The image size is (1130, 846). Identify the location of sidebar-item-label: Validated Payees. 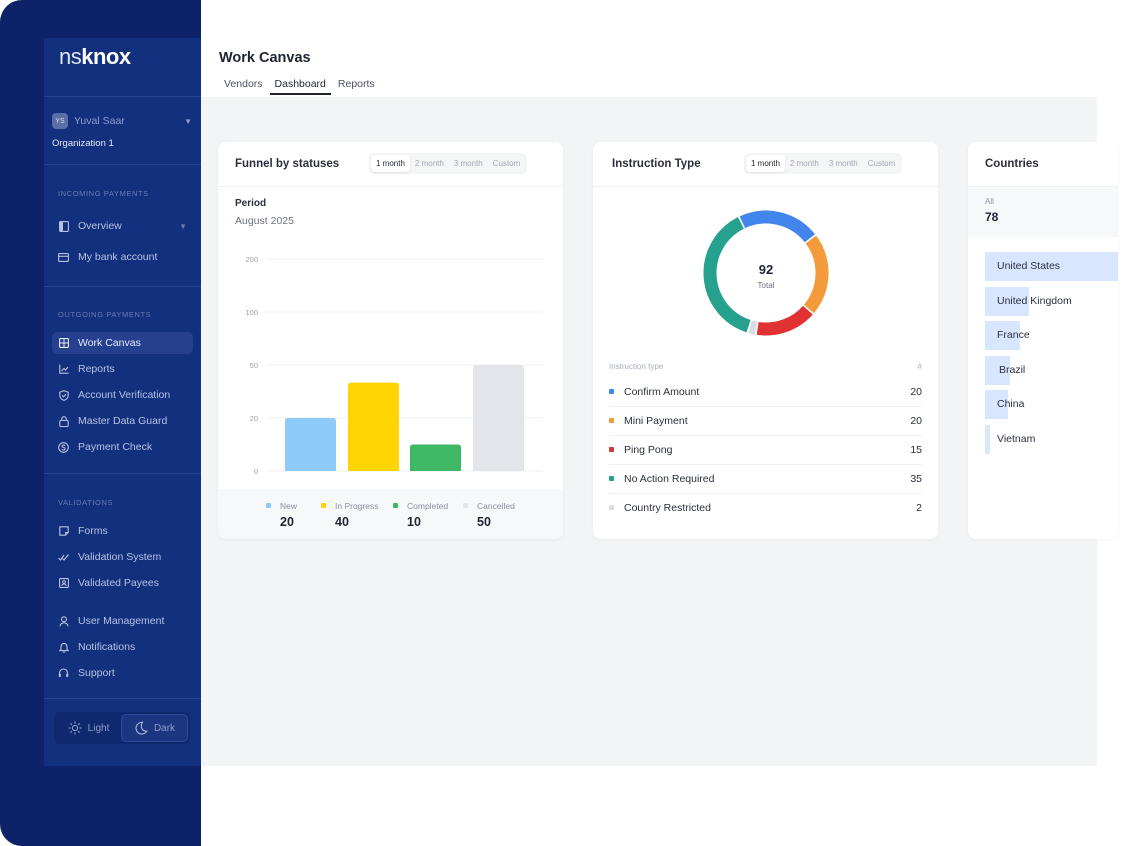
(118, 583).